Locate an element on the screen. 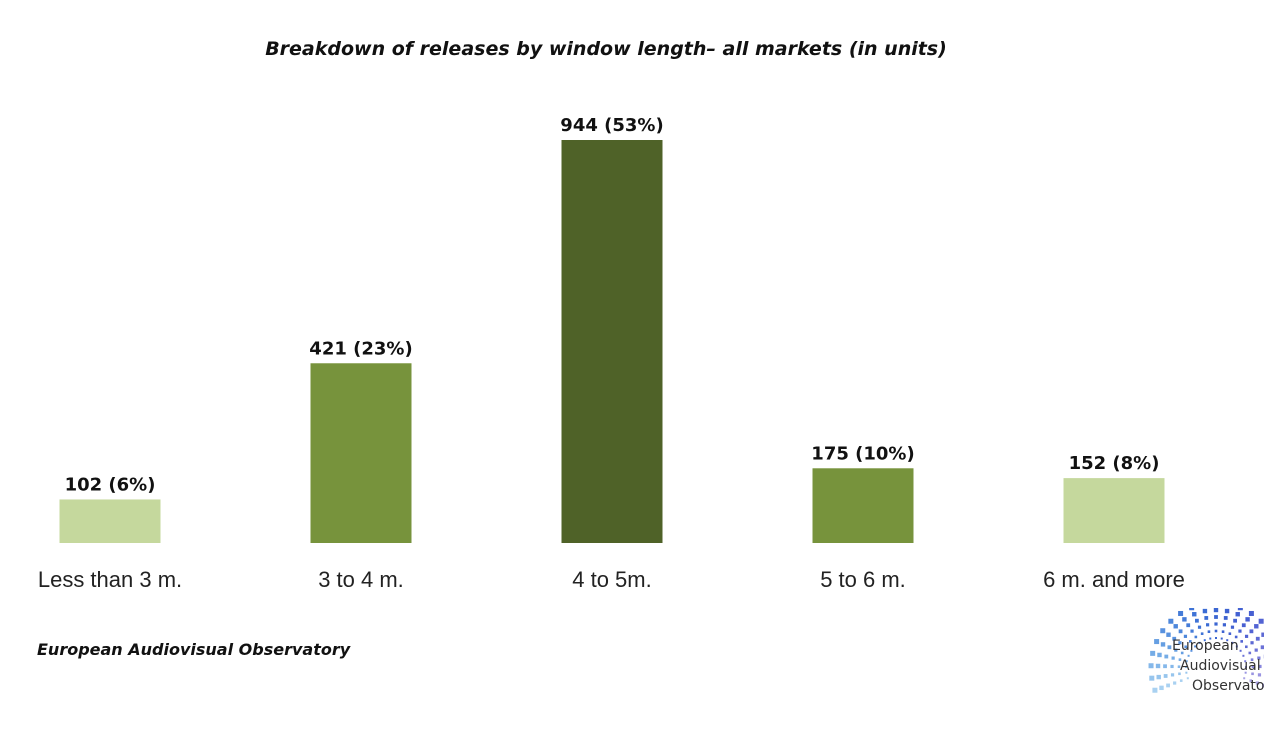  category-label: 3 to 4 m. is located at coordinates (361, 579).